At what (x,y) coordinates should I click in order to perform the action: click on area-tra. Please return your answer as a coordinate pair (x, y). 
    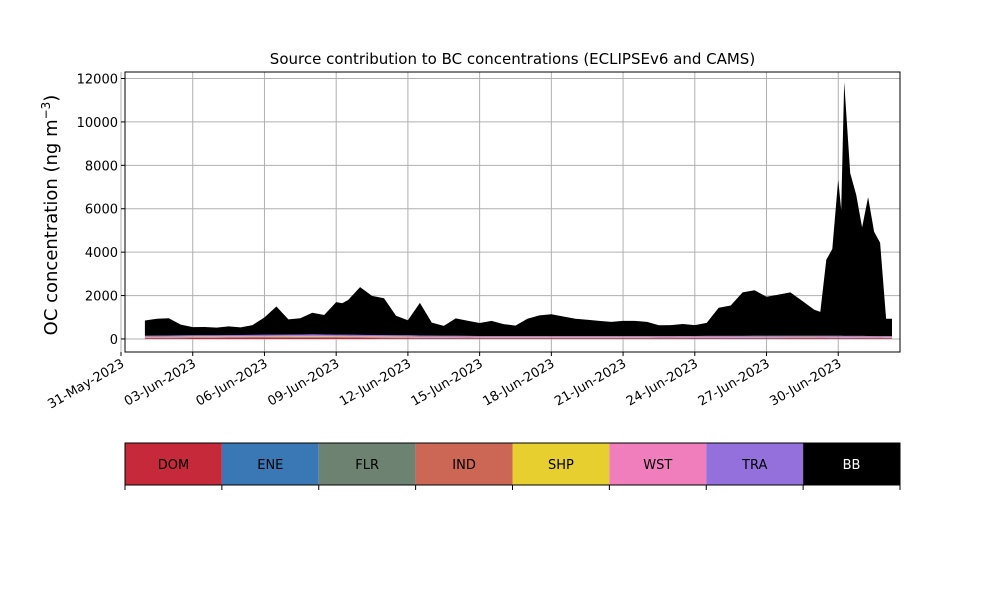
    Looking at the image, I should click on (518, 335).